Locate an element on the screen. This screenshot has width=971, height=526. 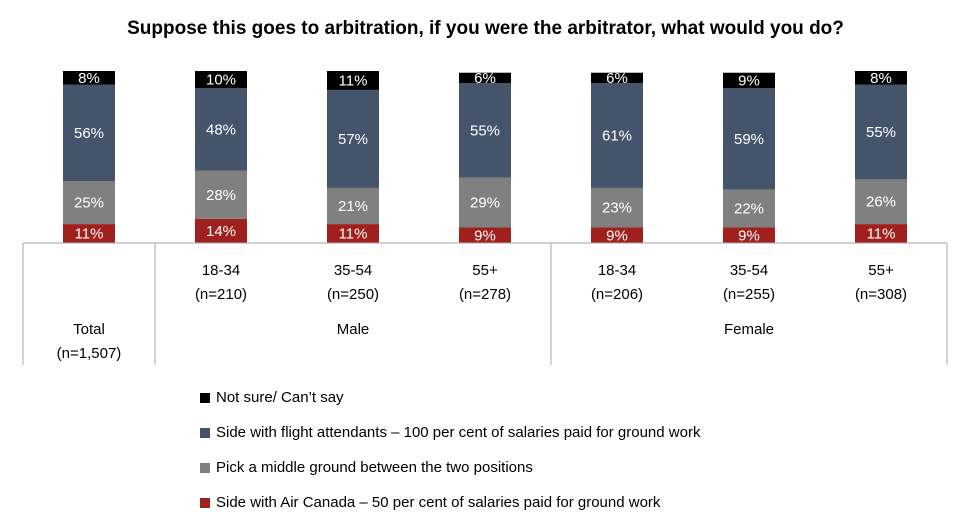
legend-item: Not sure/ Can’t say is located at coordinates (450, 397).